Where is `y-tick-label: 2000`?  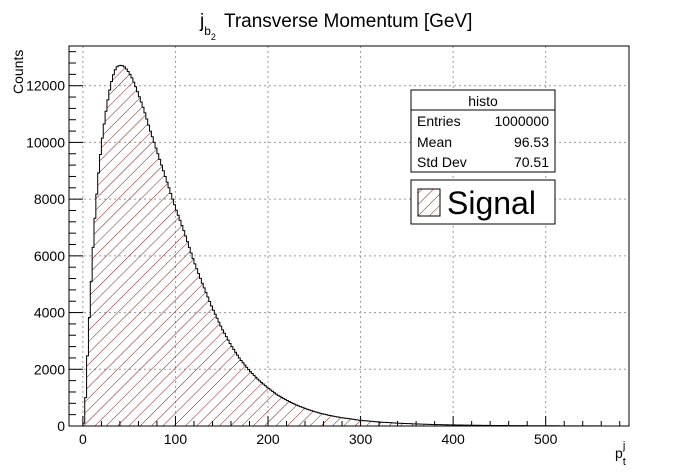
y-tick-label: 2000 is located at coordinates (49, 369).